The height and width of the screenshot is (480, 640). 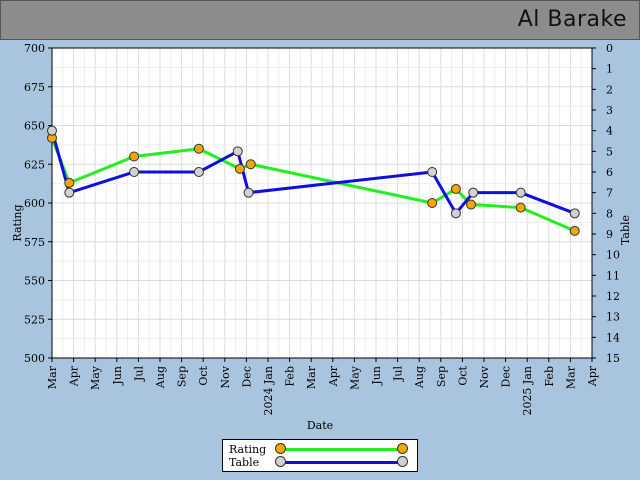 I want to click on x-tick-label-25: Apr, so click(x=592, y=376).